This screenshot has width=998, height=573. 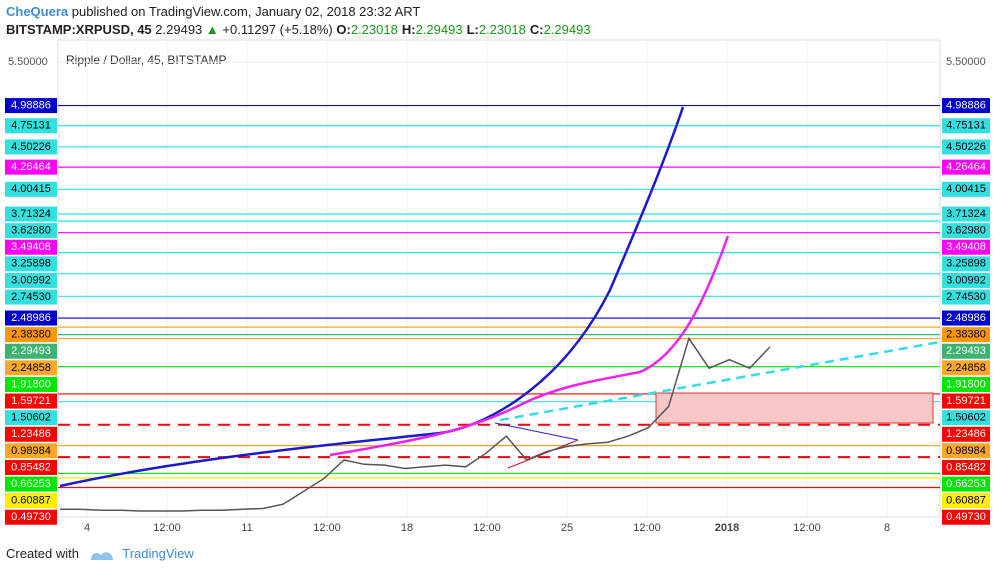 I want to click on symbol: BITSTAMP:XRPUSD, 45, so click(x=79, y=29).